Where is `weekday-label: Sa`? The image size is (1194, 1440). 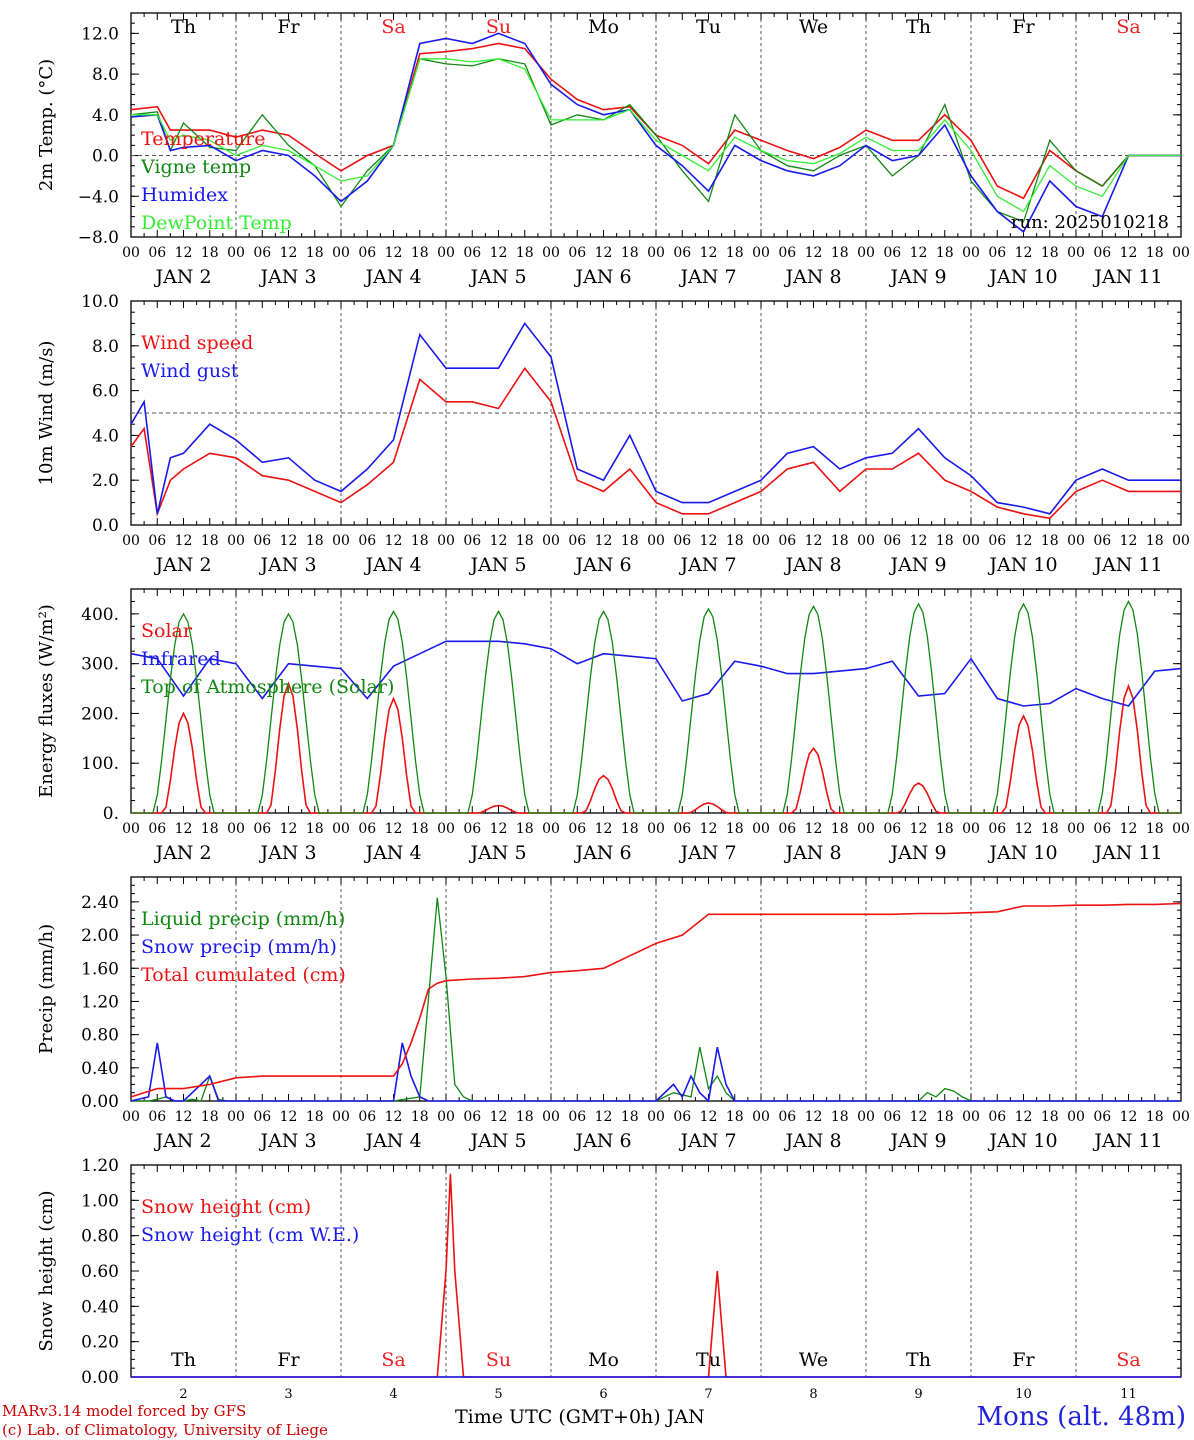
weekday-label: Sa is located at coordinates (1128, 27).